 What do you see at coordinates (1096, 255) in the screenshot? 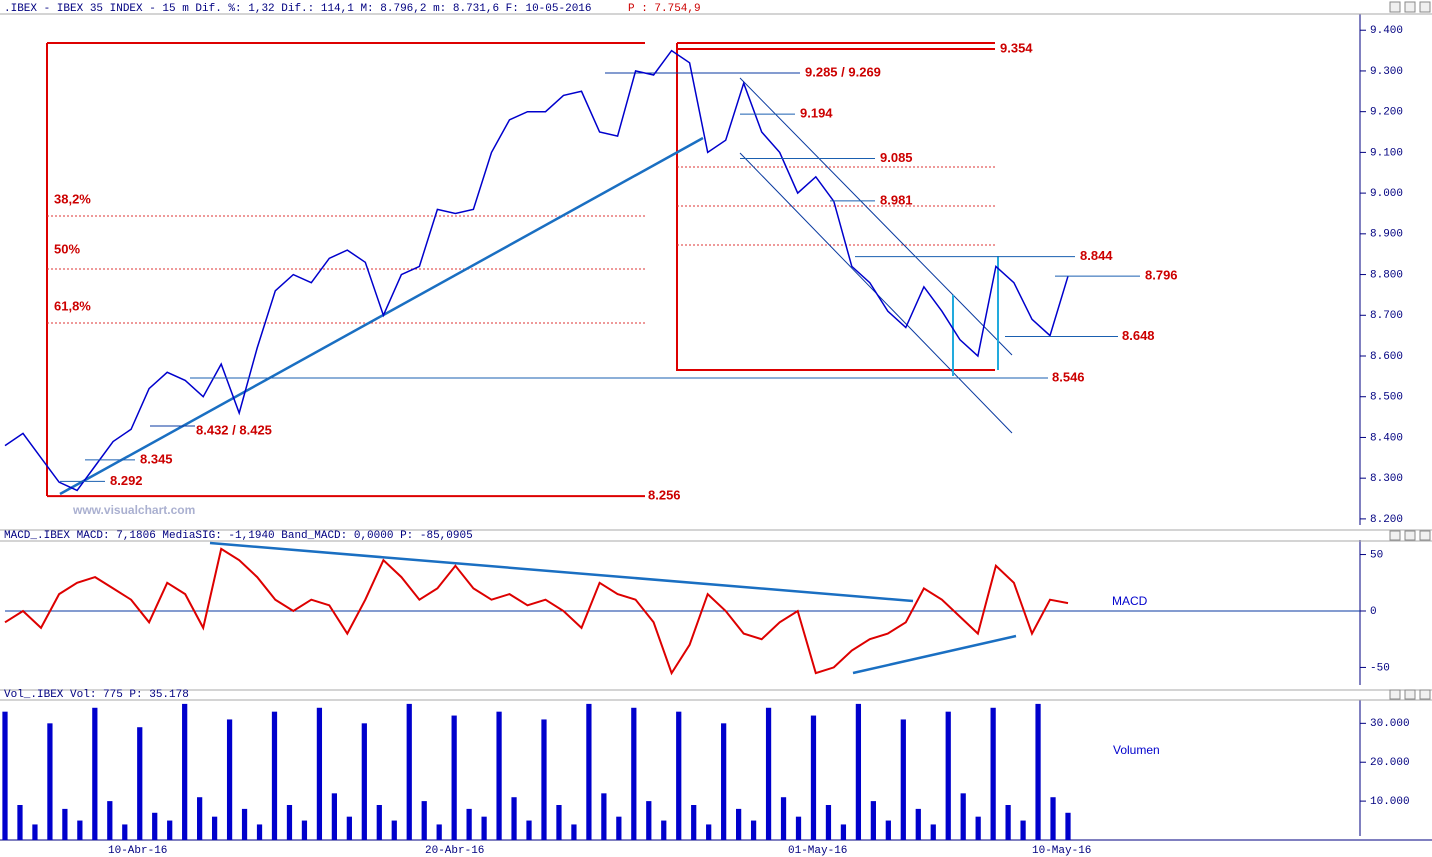
I see `level-label: 8.844` at bounding box center [1096, 255].